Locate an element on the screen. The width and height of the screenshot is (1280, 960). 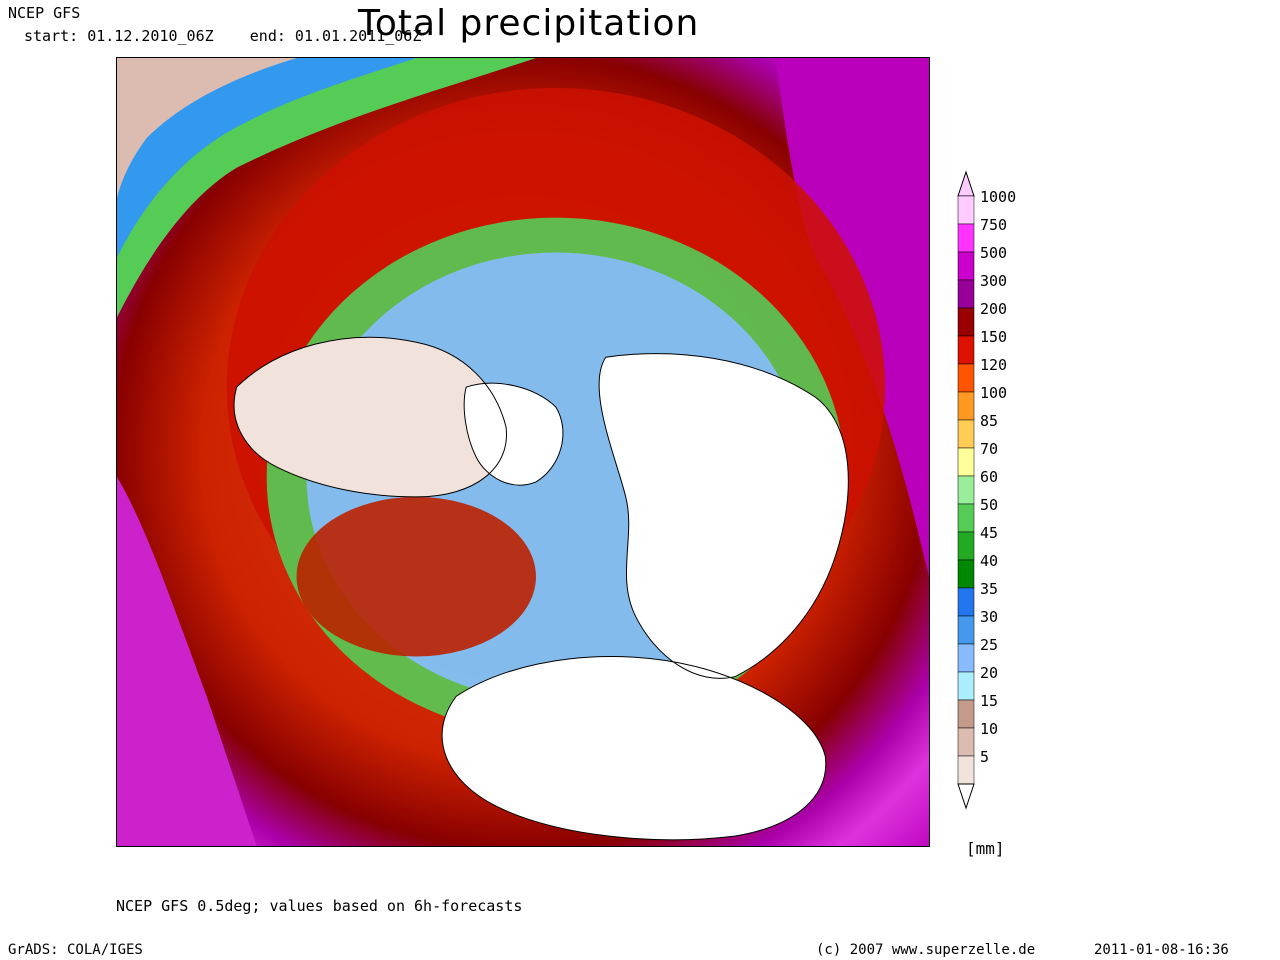
legend-tick-label: 300 is located at coordinates (993, 281).